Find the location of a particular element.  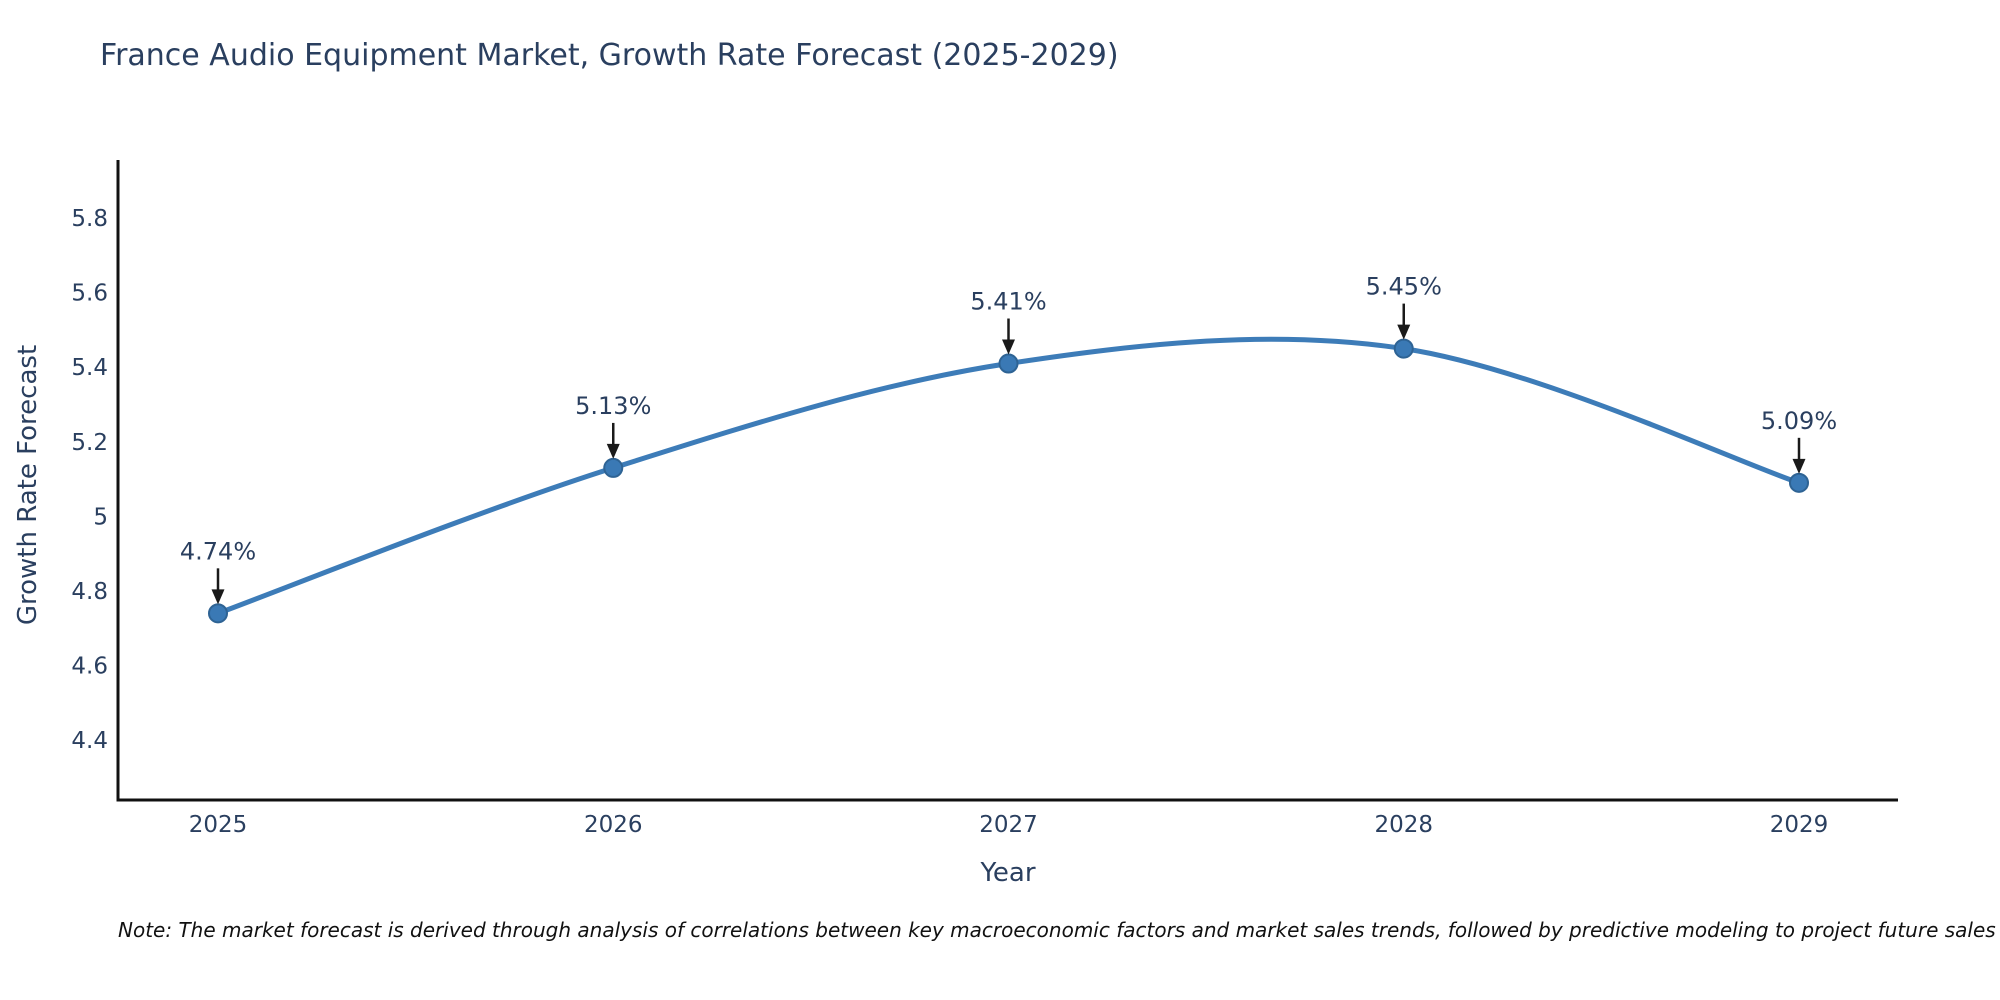

data-point-label: 5.09% is located at coordinates (1799, 421).